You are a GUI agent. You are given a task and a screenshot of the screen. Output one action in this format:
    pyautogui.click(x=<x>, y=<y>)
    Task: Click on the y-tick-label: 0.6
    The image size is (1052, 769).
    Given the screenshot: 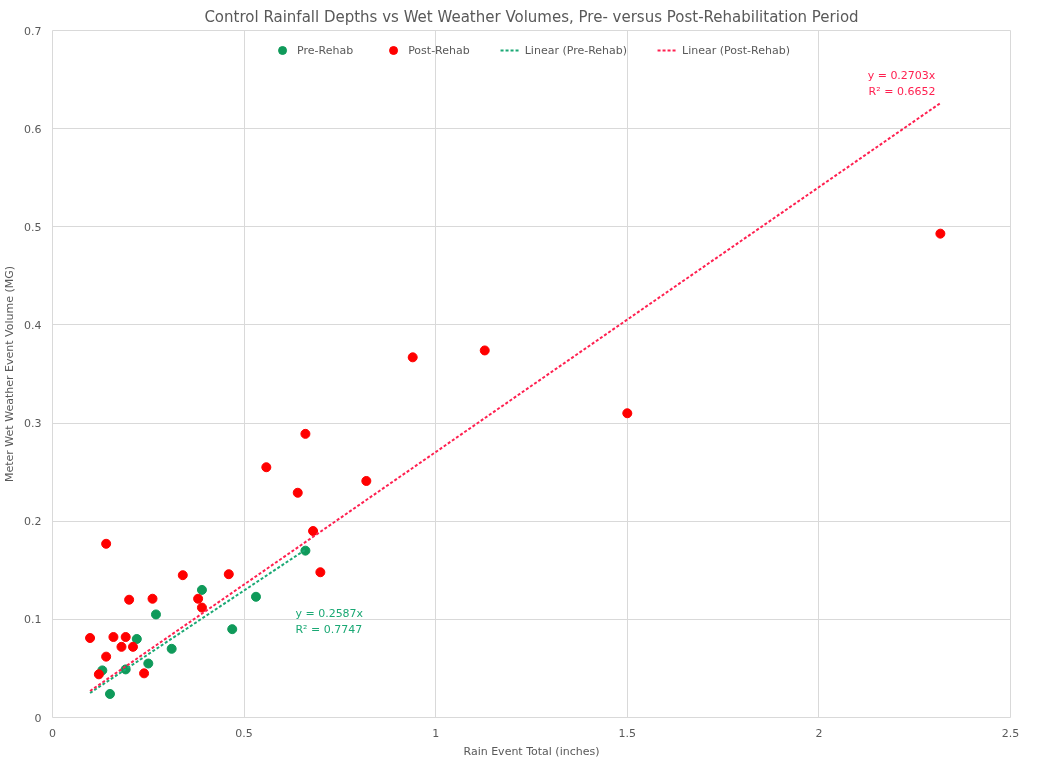 What is the action you would take?
    pyautogui.click(x=33, y=129)
    